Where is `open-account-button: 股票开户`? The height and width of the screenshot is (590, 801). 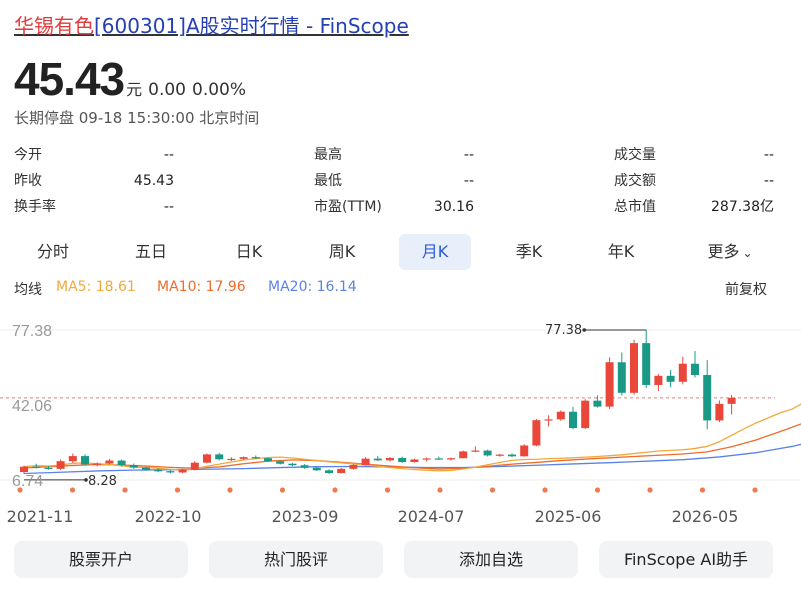 open-account-button: 股票开户 is located at coordinates (101, 559).